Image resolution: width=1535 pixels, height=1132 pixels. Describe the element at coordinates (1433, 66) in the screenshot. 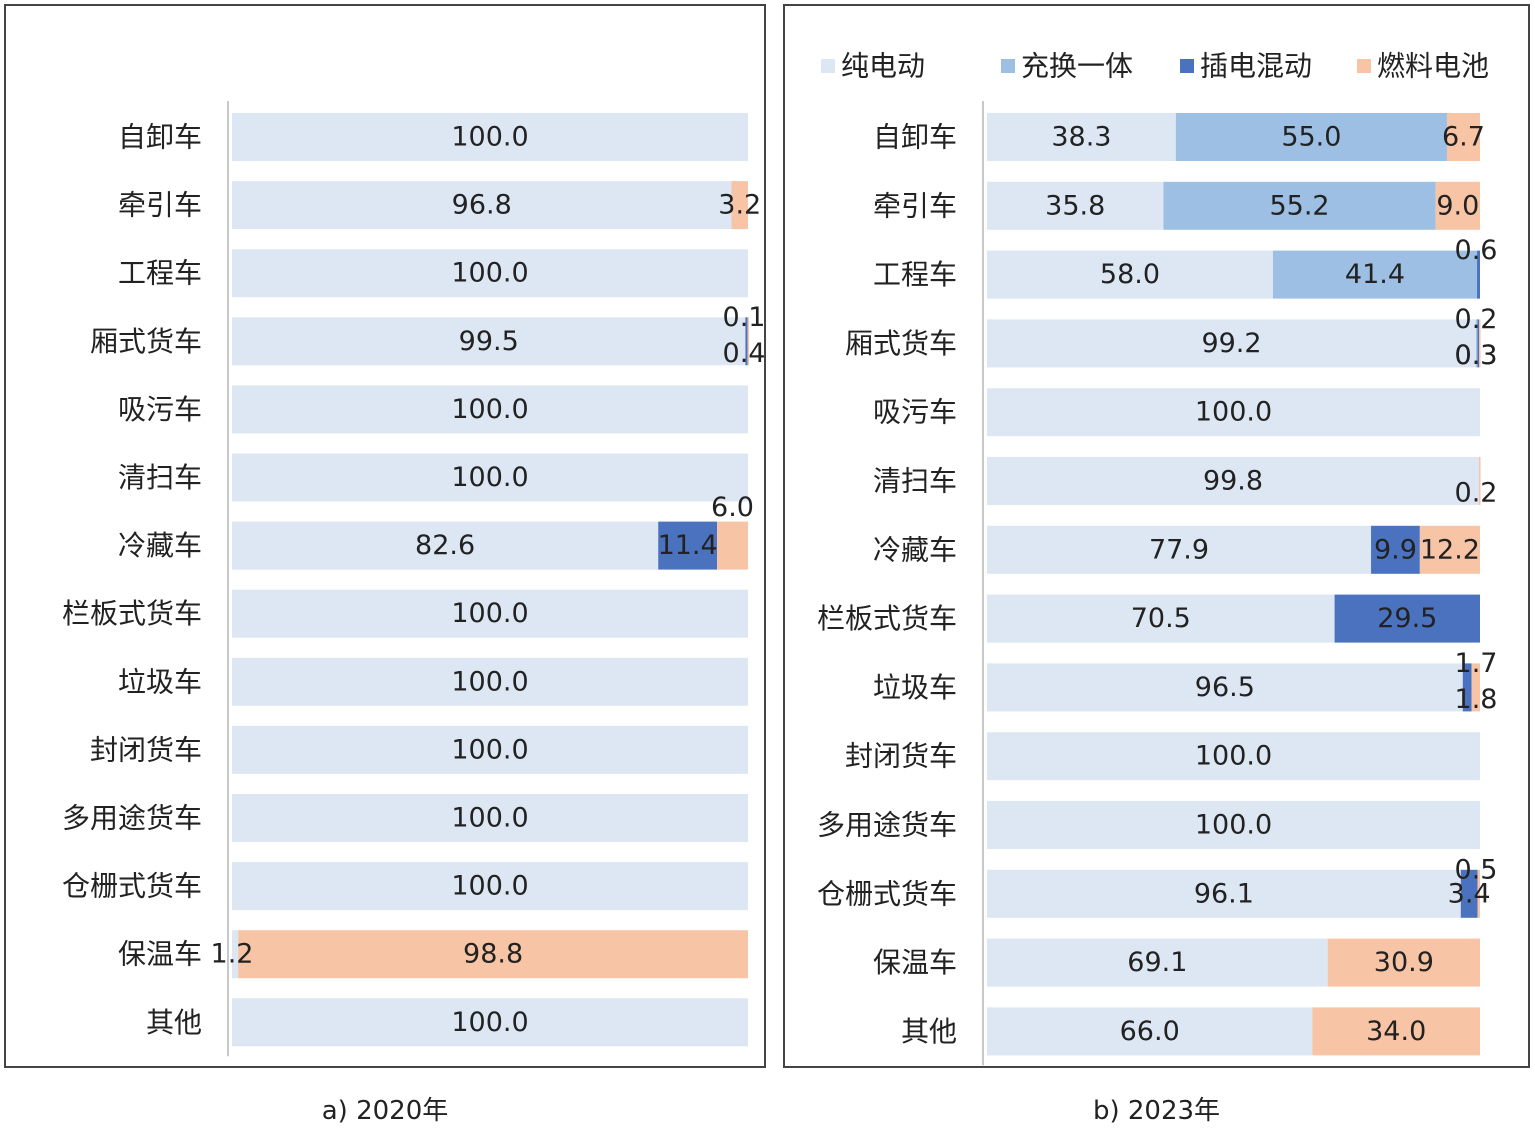

I see `legend-label: 燃料电池` at that location.